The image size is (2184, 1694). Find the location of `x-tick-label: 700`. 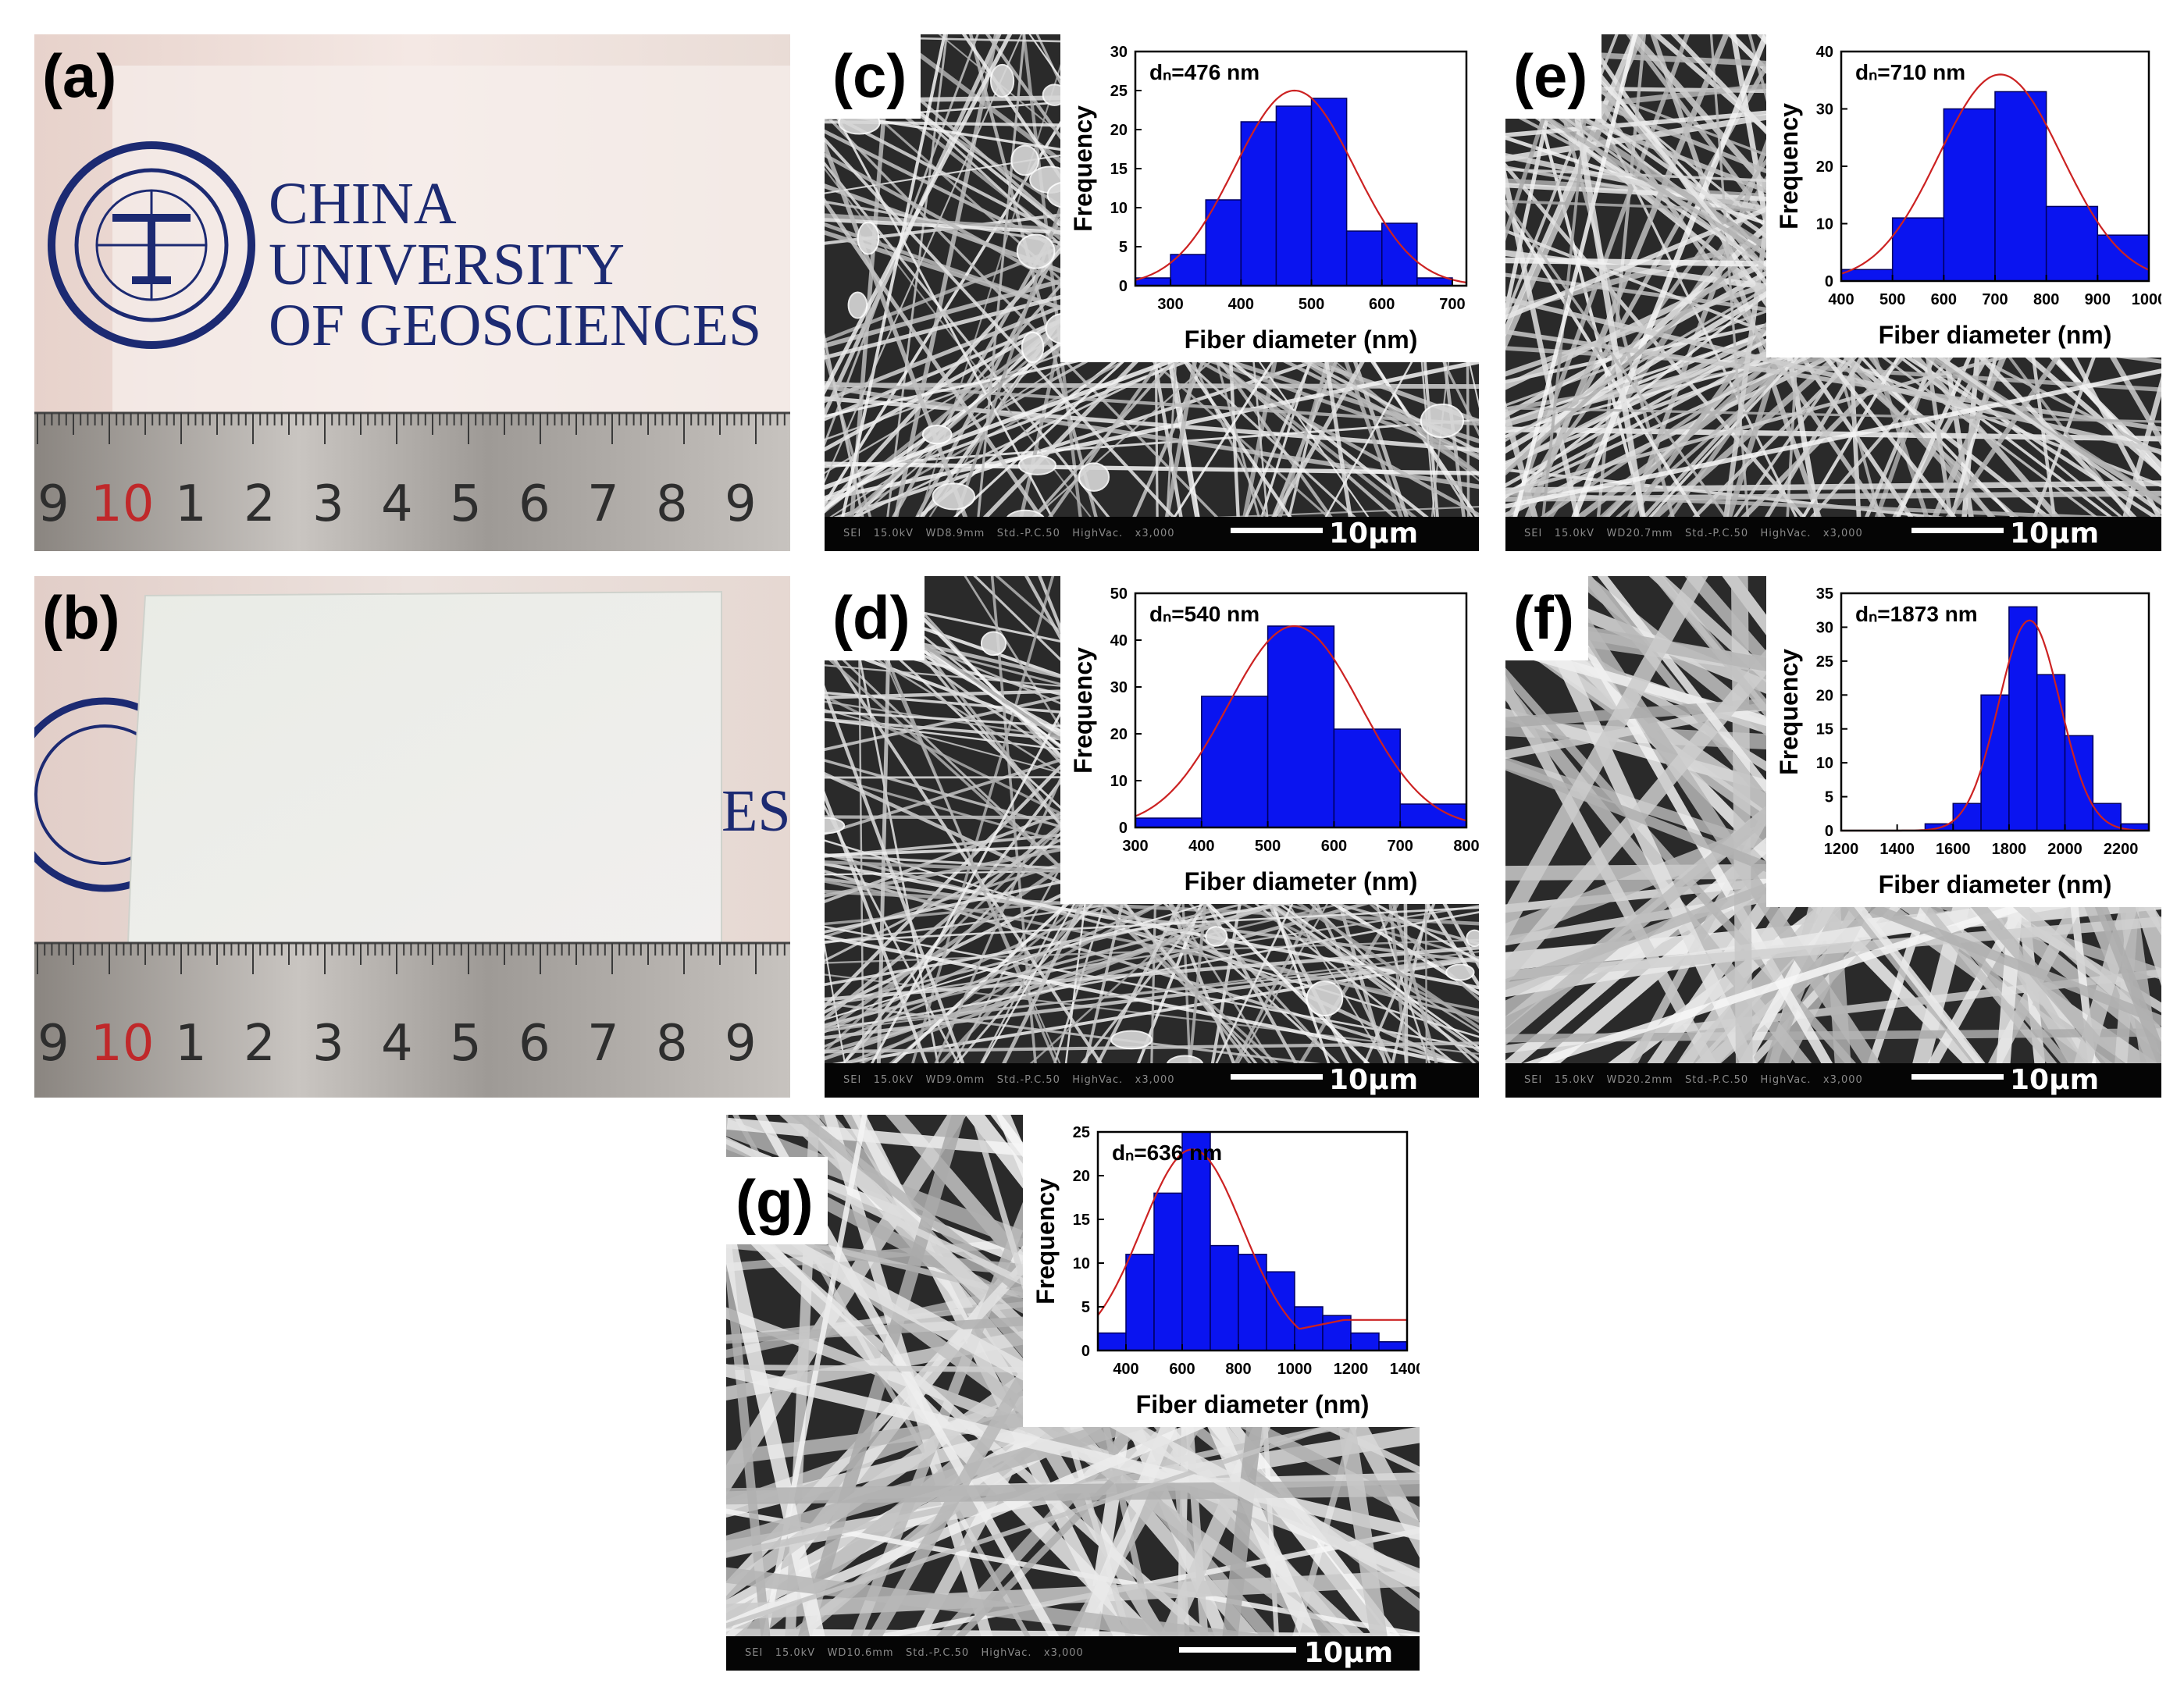

x-tick-label: 700 is located at coordinates (1995, 299).